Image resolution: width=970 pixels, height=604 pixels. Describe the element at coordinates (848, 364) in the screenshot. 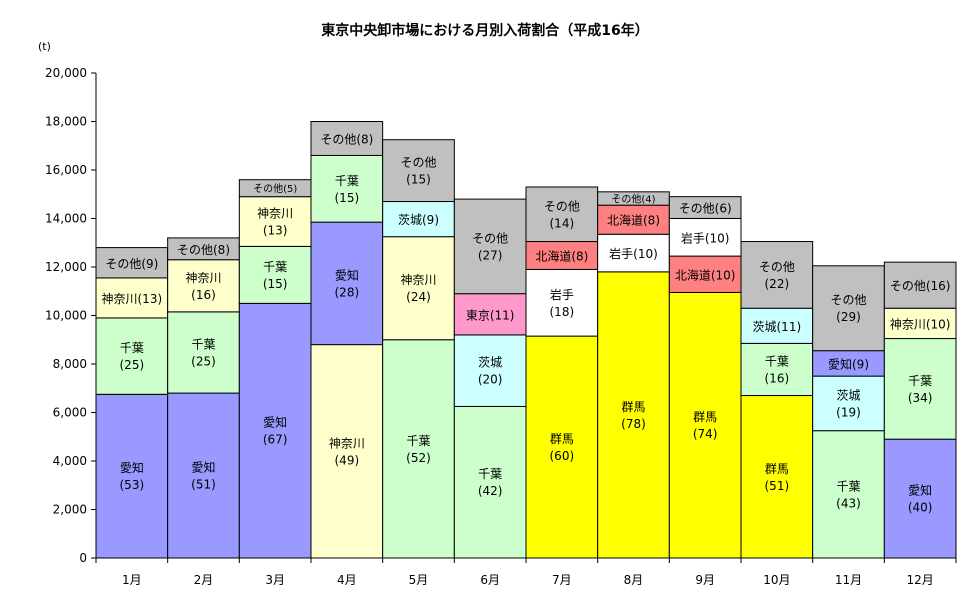

I see `segment-label: 愛知(9)` at that location.